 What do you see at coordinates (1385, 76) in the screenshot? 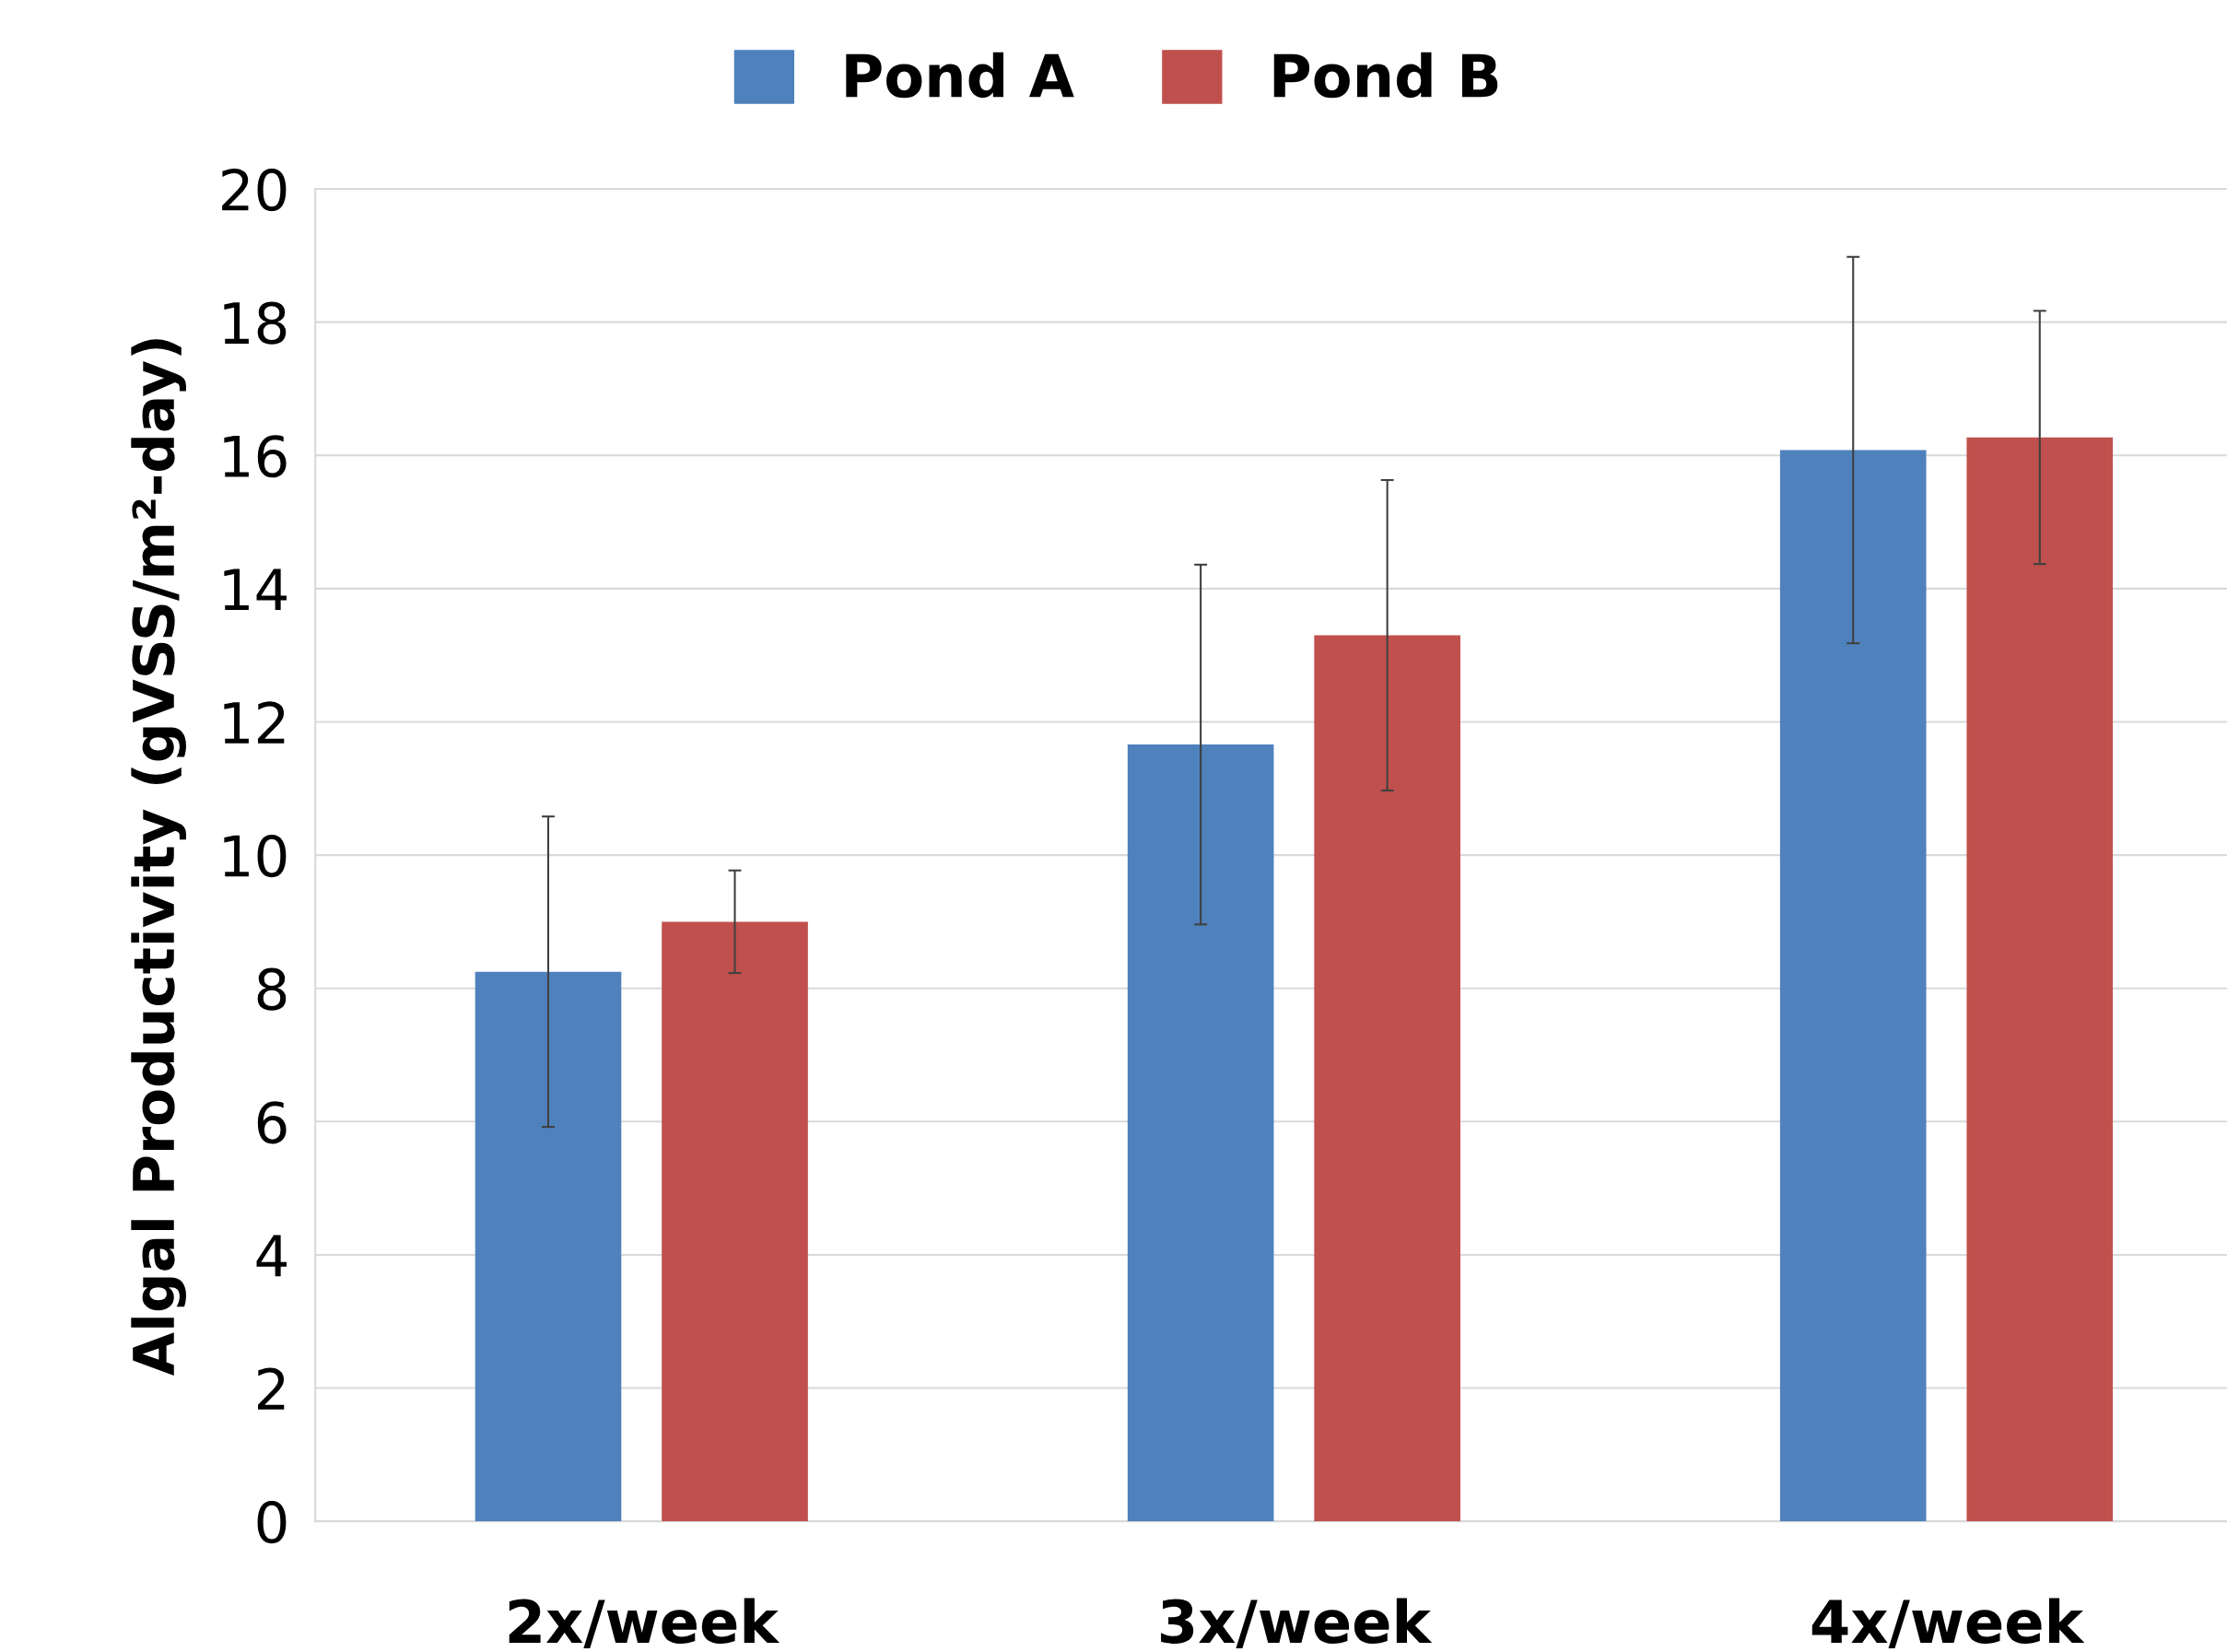
I see `legend-label: Pond B` at bounding box center [1385, 76].